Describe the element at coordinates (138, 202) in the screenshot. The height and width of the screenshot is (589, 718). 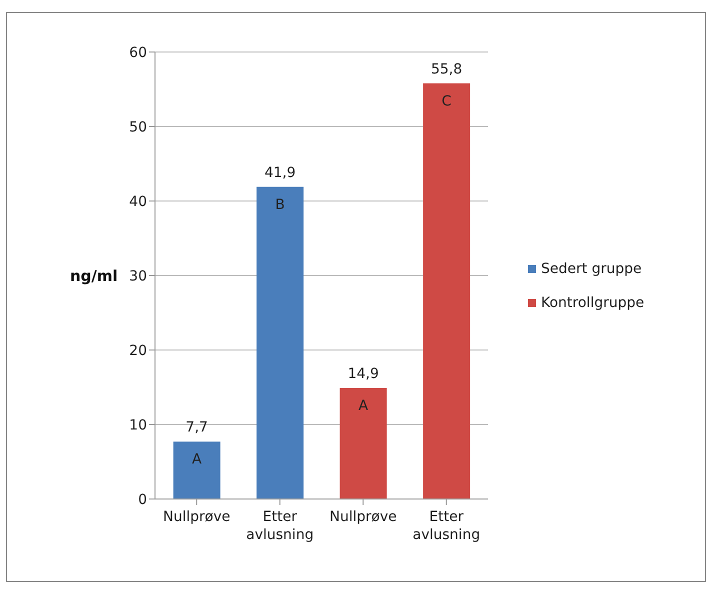
I see `y-tick-label: 40` at that location.